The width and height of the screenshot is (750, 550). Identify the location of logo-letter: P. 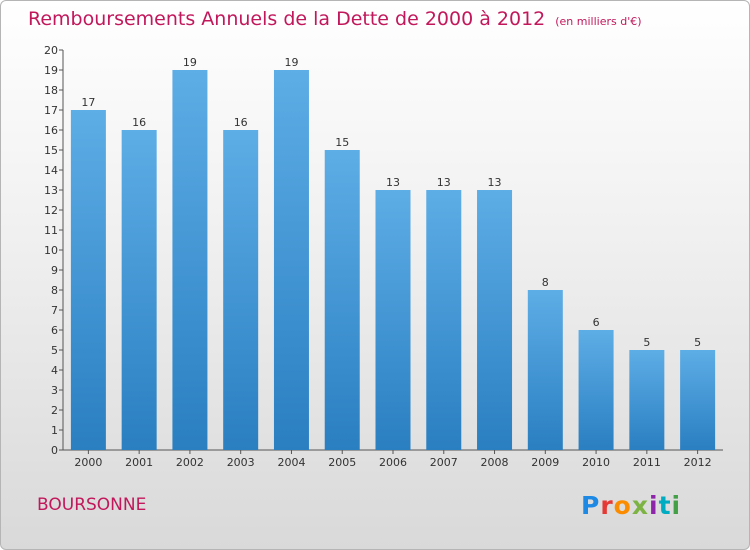
(591, 505).